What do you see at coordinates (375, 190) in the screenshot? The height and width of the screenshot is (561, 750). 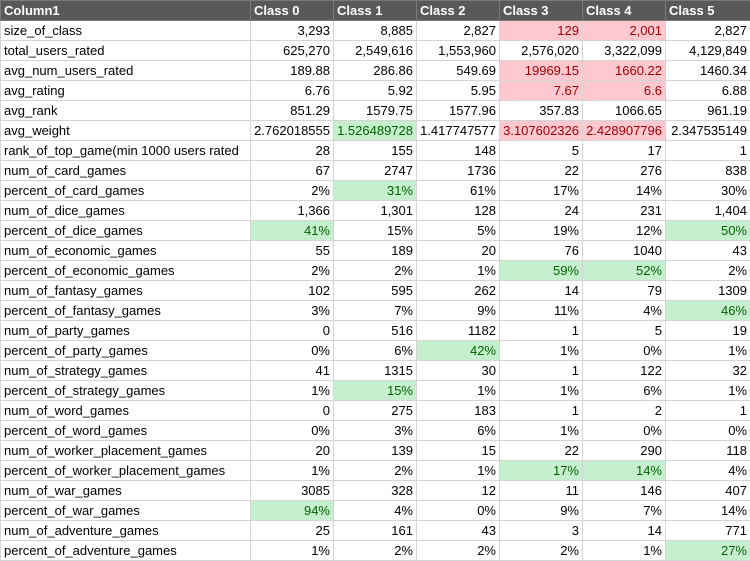 I see `cell-class-1: 31%` at bounding box center [375, 190].